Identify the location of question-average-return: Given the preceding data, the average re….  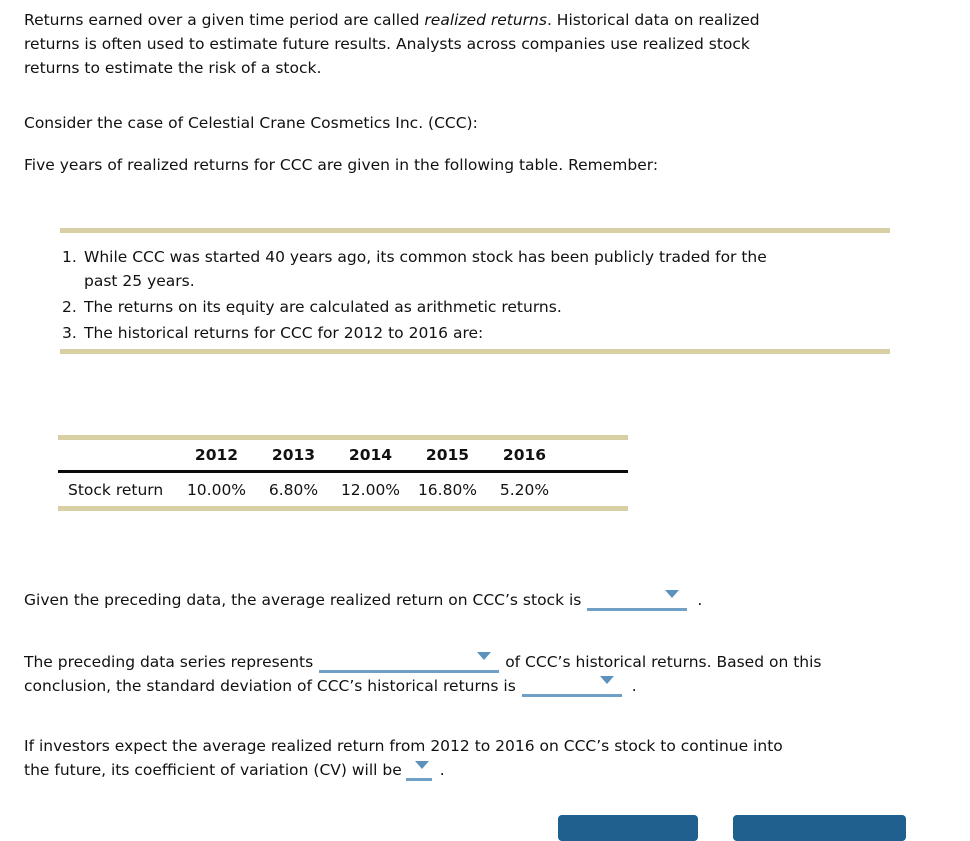
(489, 600).